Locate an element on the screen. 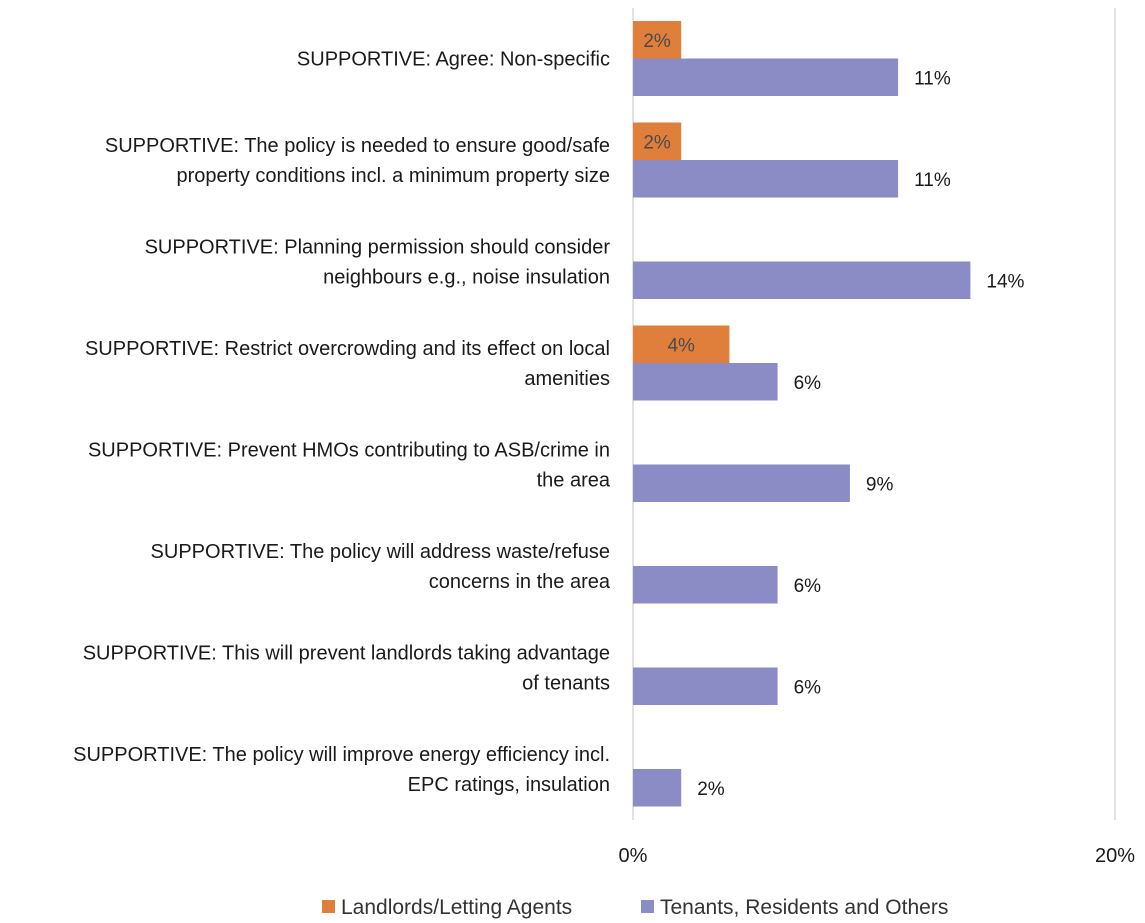 The height and width of the screenshot is (923, 1145). data-label-tenants-2: 14% is located at coordinates (1005, 281).